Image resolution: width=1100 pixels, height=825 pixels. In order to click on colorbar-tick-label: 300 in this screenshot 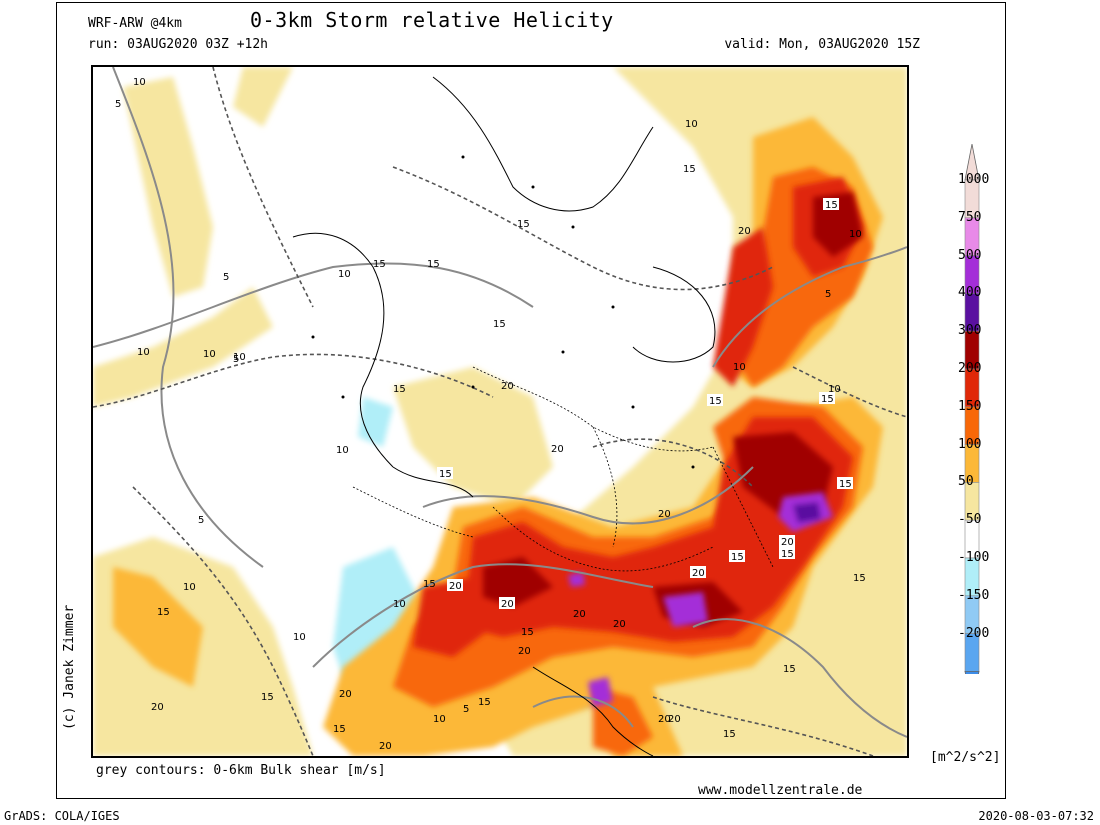, I will do `click(970, 331)`.